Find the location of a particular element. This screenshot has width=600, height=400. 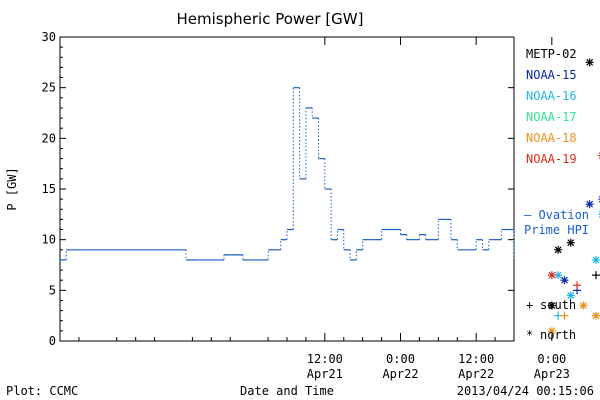

satellite-points is located at coordinates (573, 196).